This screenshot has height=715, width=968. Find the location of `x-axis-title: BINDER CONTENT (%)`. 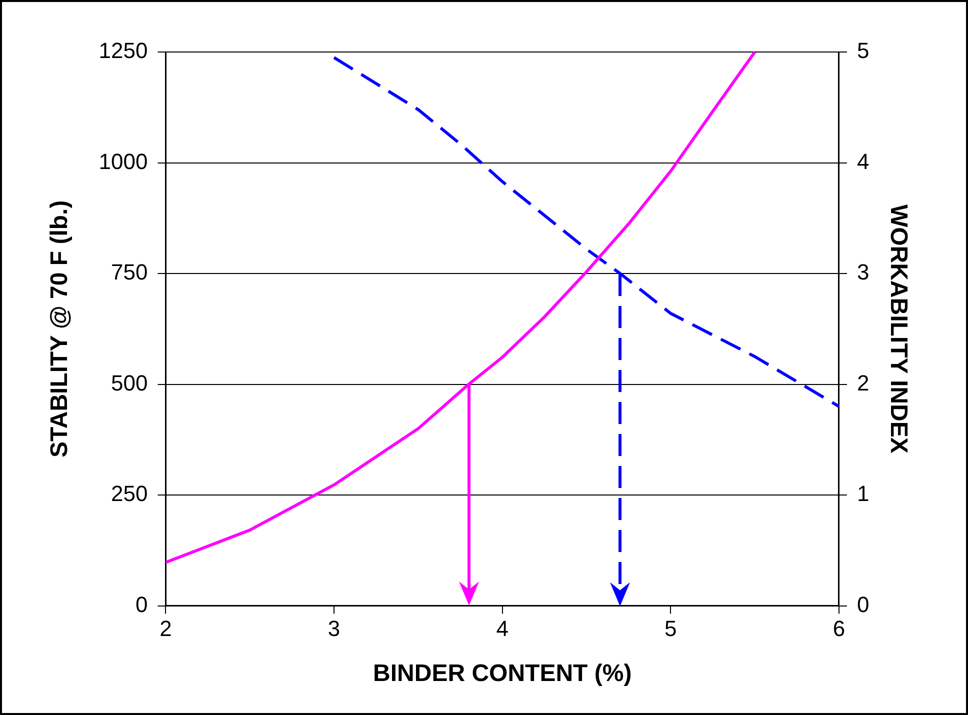

x-axis-title: BINDER CONTENT (%) is located at coordinates (502, 674).